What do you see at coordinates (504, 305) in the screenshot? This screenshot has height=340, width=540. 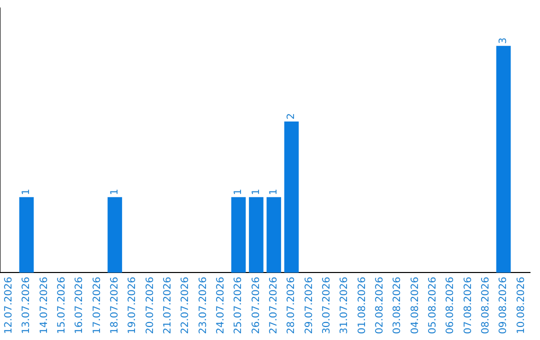 I see `x-tick-label: 09.08.2026` at bounding box center [504, 305].